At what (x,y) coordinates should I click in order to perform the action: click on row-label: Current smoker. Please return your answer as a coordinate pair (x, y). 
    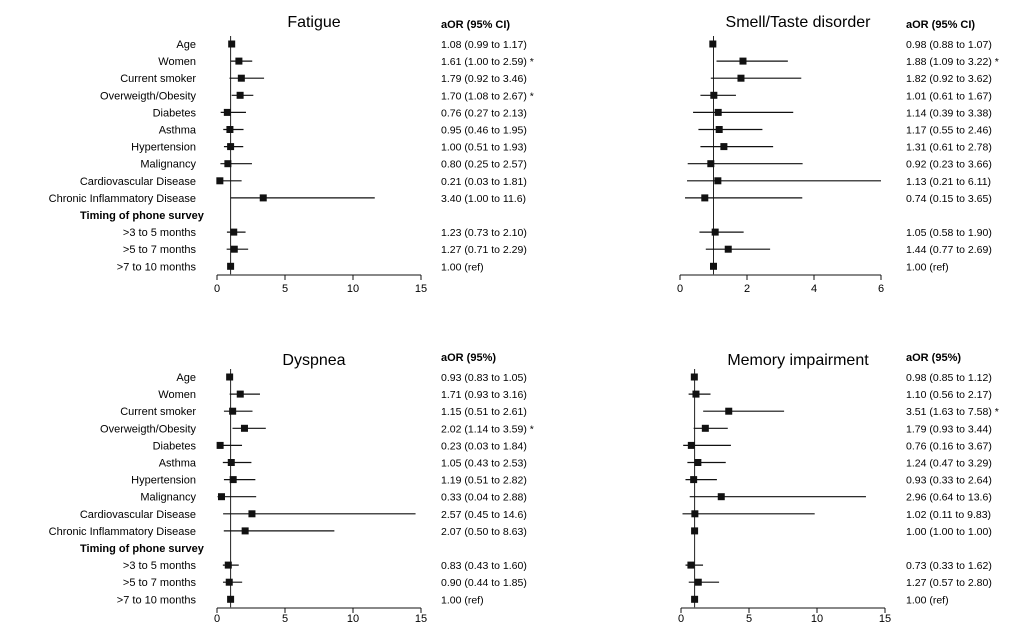
    Looking at the image, I should click on (158, 412).